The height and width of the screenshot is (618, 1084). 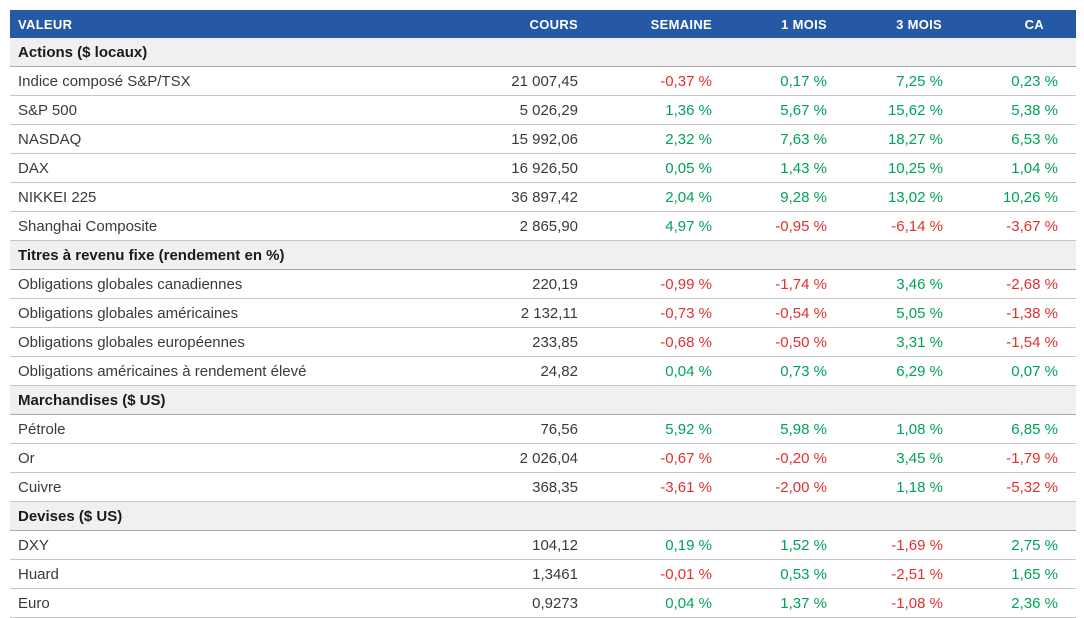 I want to click on cours-value-cell: 2 026,04, so click(x=538, y=458).